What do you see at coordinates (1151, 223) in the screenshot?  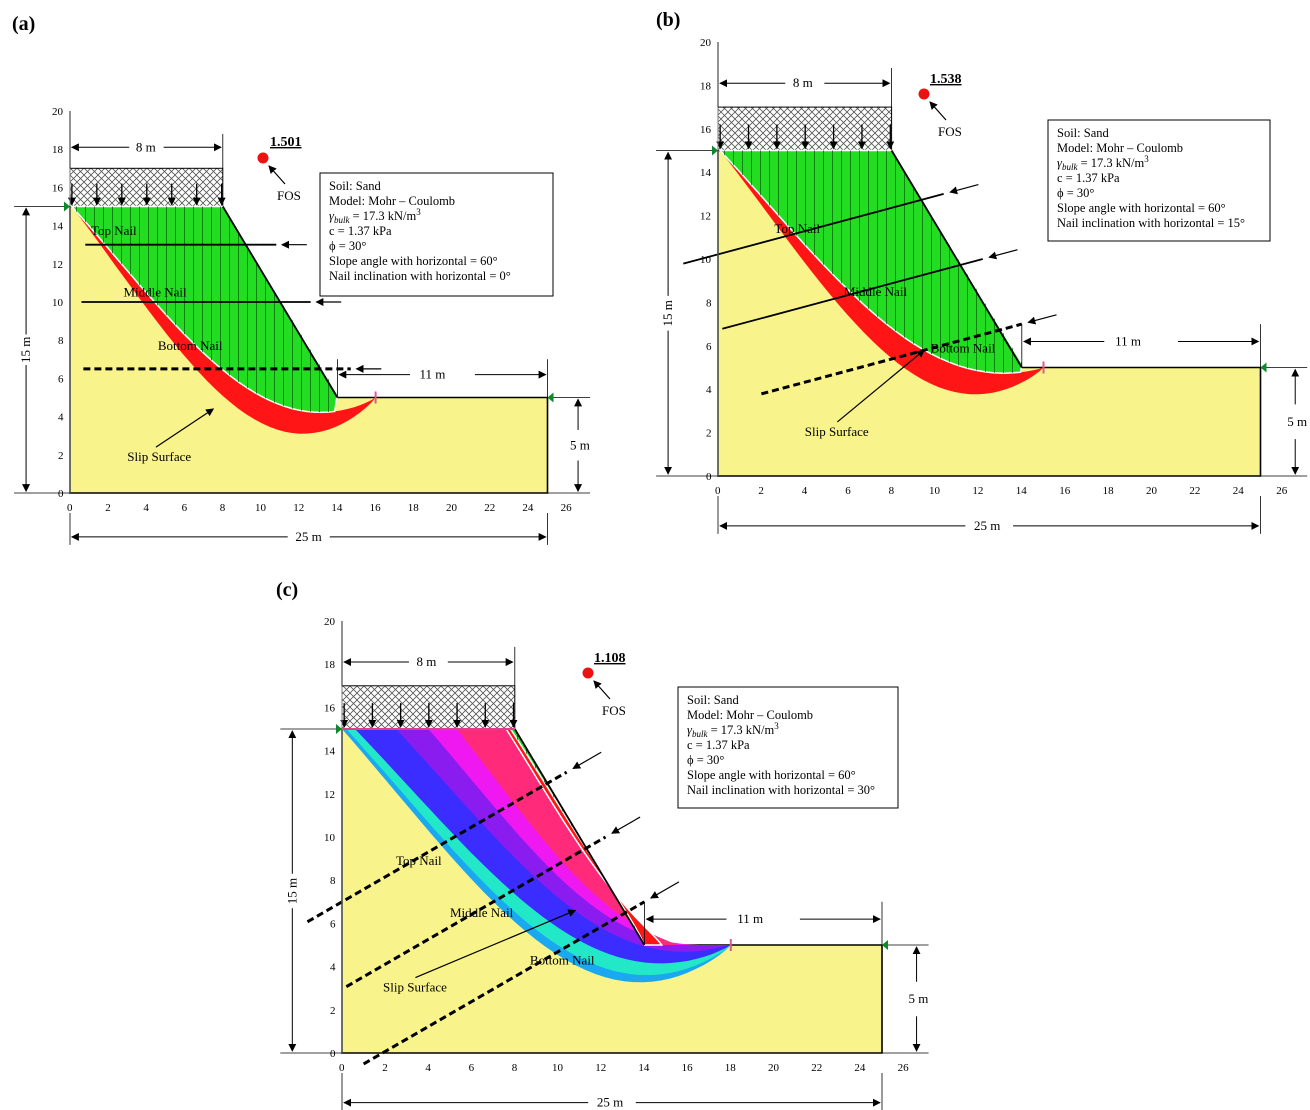 I see `info-nail-inclination: Nail inclination with horizontal = 15°` at bounding box center [1151, 223].